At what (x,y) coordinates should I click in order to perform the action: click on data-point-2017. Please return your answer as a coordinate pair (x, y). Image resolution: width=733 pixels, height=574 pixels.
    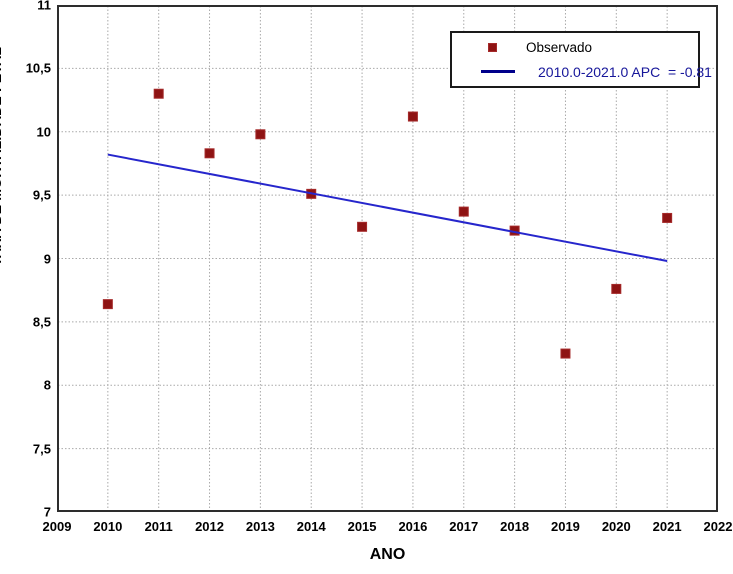
    Looking at the image, I should click on (463, 211).